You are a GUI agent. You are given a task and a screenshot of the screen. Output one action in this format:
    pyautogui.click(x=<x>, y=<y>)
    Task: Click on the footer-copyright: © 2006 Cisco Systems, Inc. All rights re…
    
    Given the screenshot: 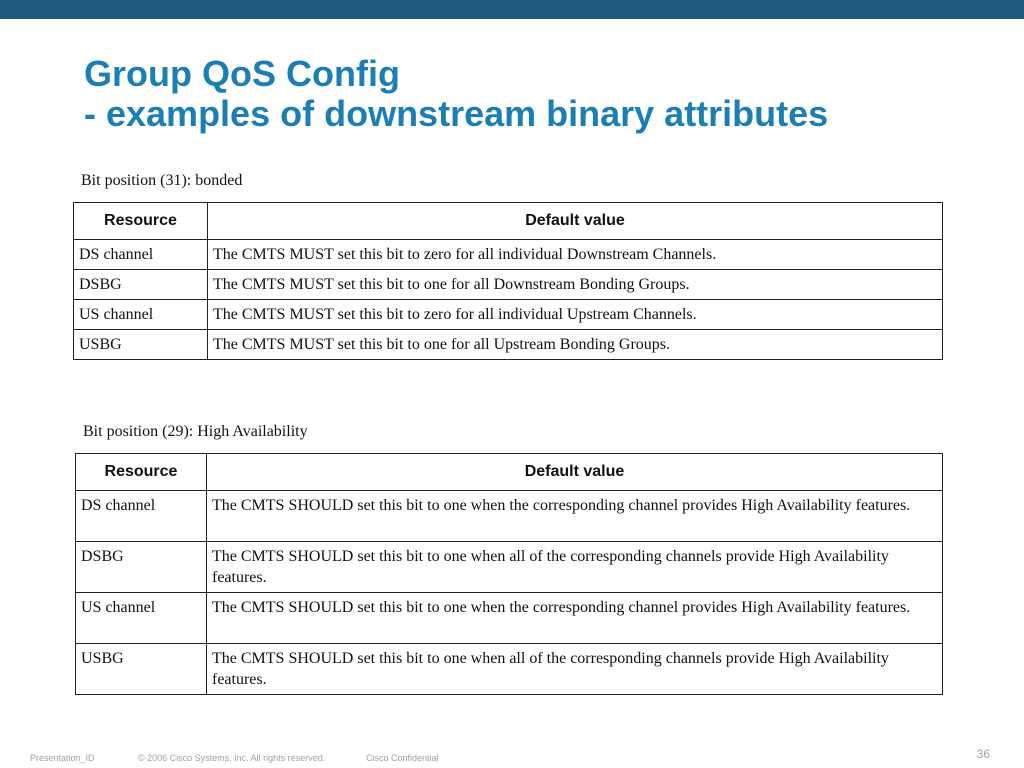 What is the action you would take?
    pyautogui.click(x=232, y=758)
    